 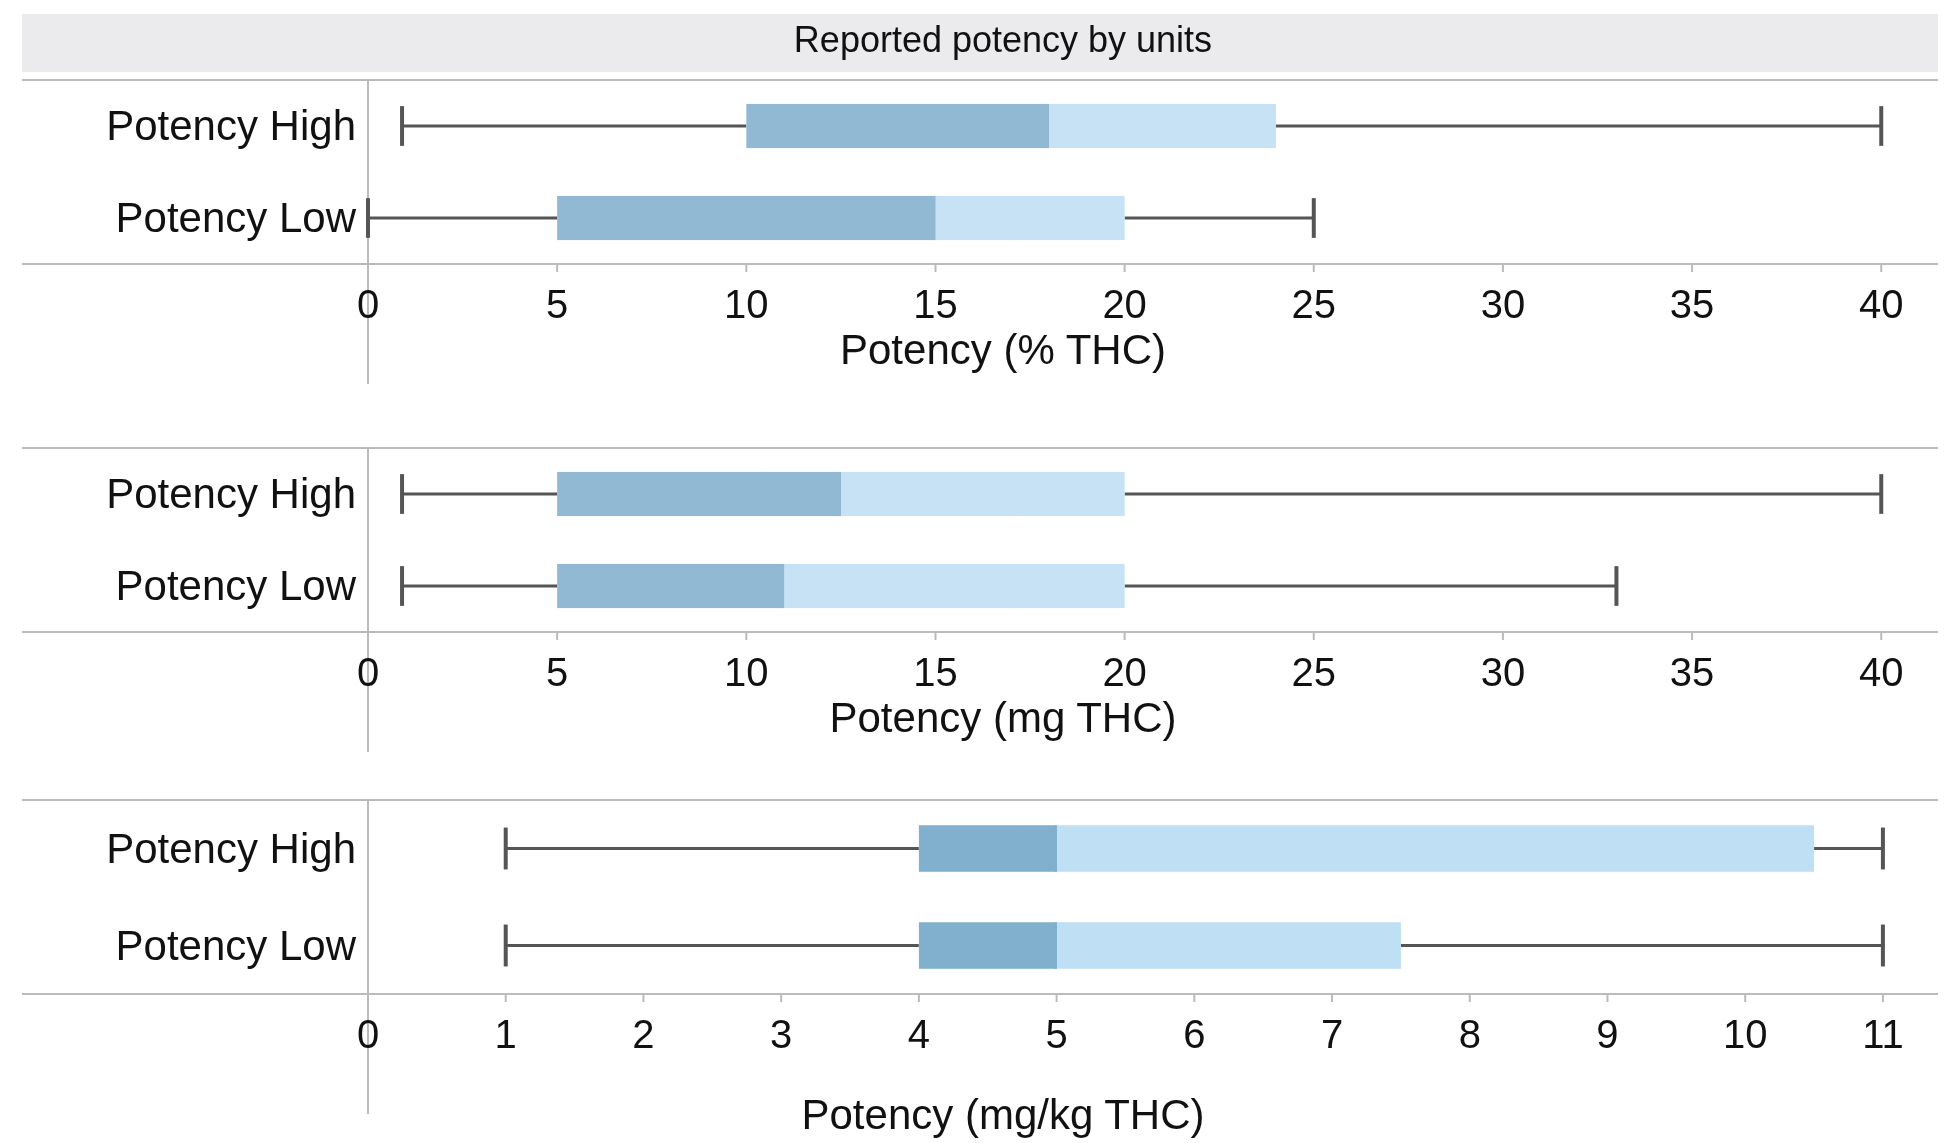 What do you see at coordinates (918, 1034) in the screenshot?
I see `x-tick-label: 4` at bounding box center [918, 1034].